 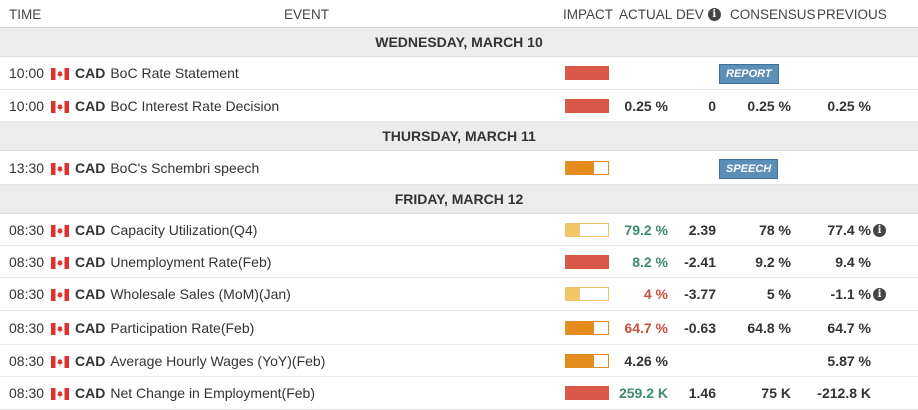 What do you see at coordinates (849, 229) in the screenshot?
I see `previous-value: 77.4 %` at bounding box center [849, 229].